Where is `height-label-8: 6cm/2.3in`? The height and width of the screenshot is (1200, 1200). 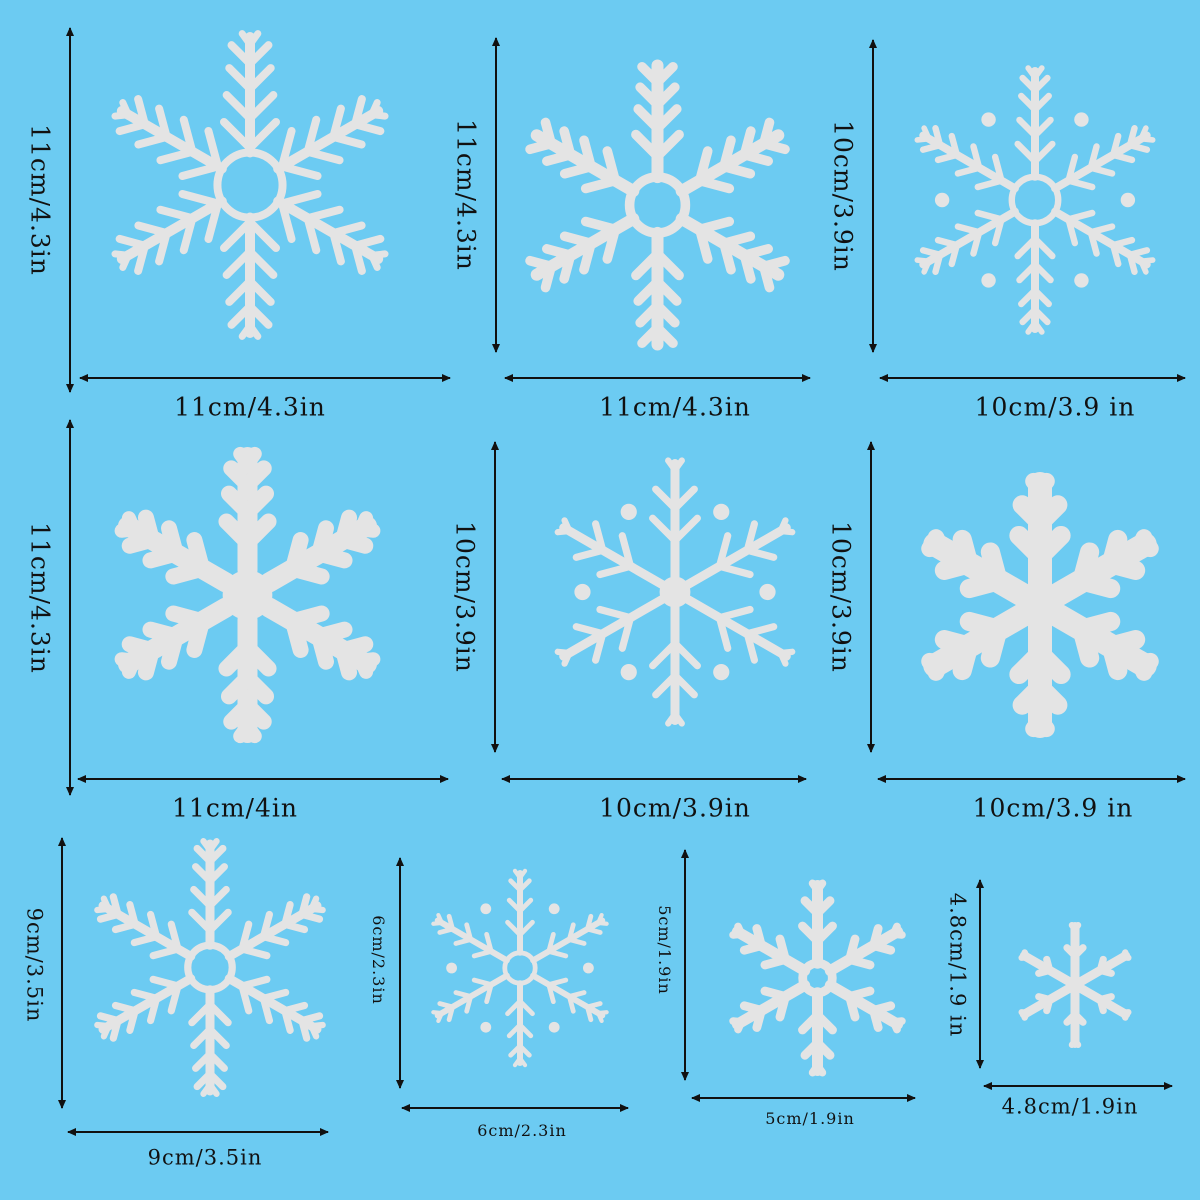 height-label-8: 6cm/2.3in is located at coordinates (378, 960).